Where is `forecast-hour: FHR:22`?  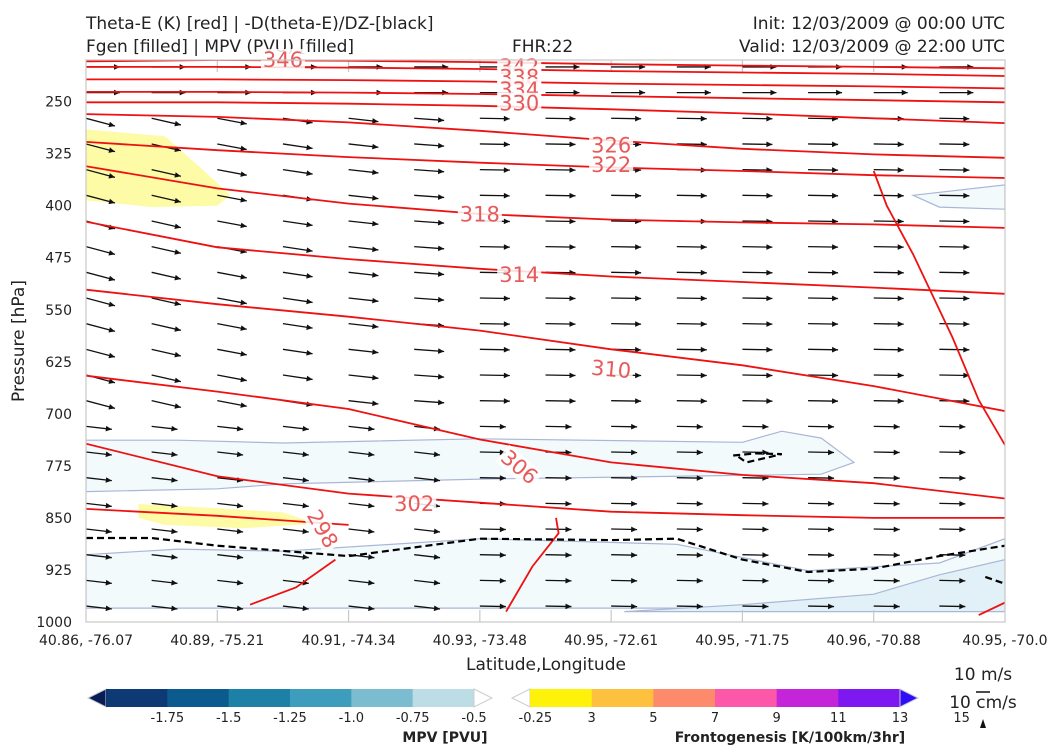
forecast-hour: FHR:22 is located at coordinates (543, 47).